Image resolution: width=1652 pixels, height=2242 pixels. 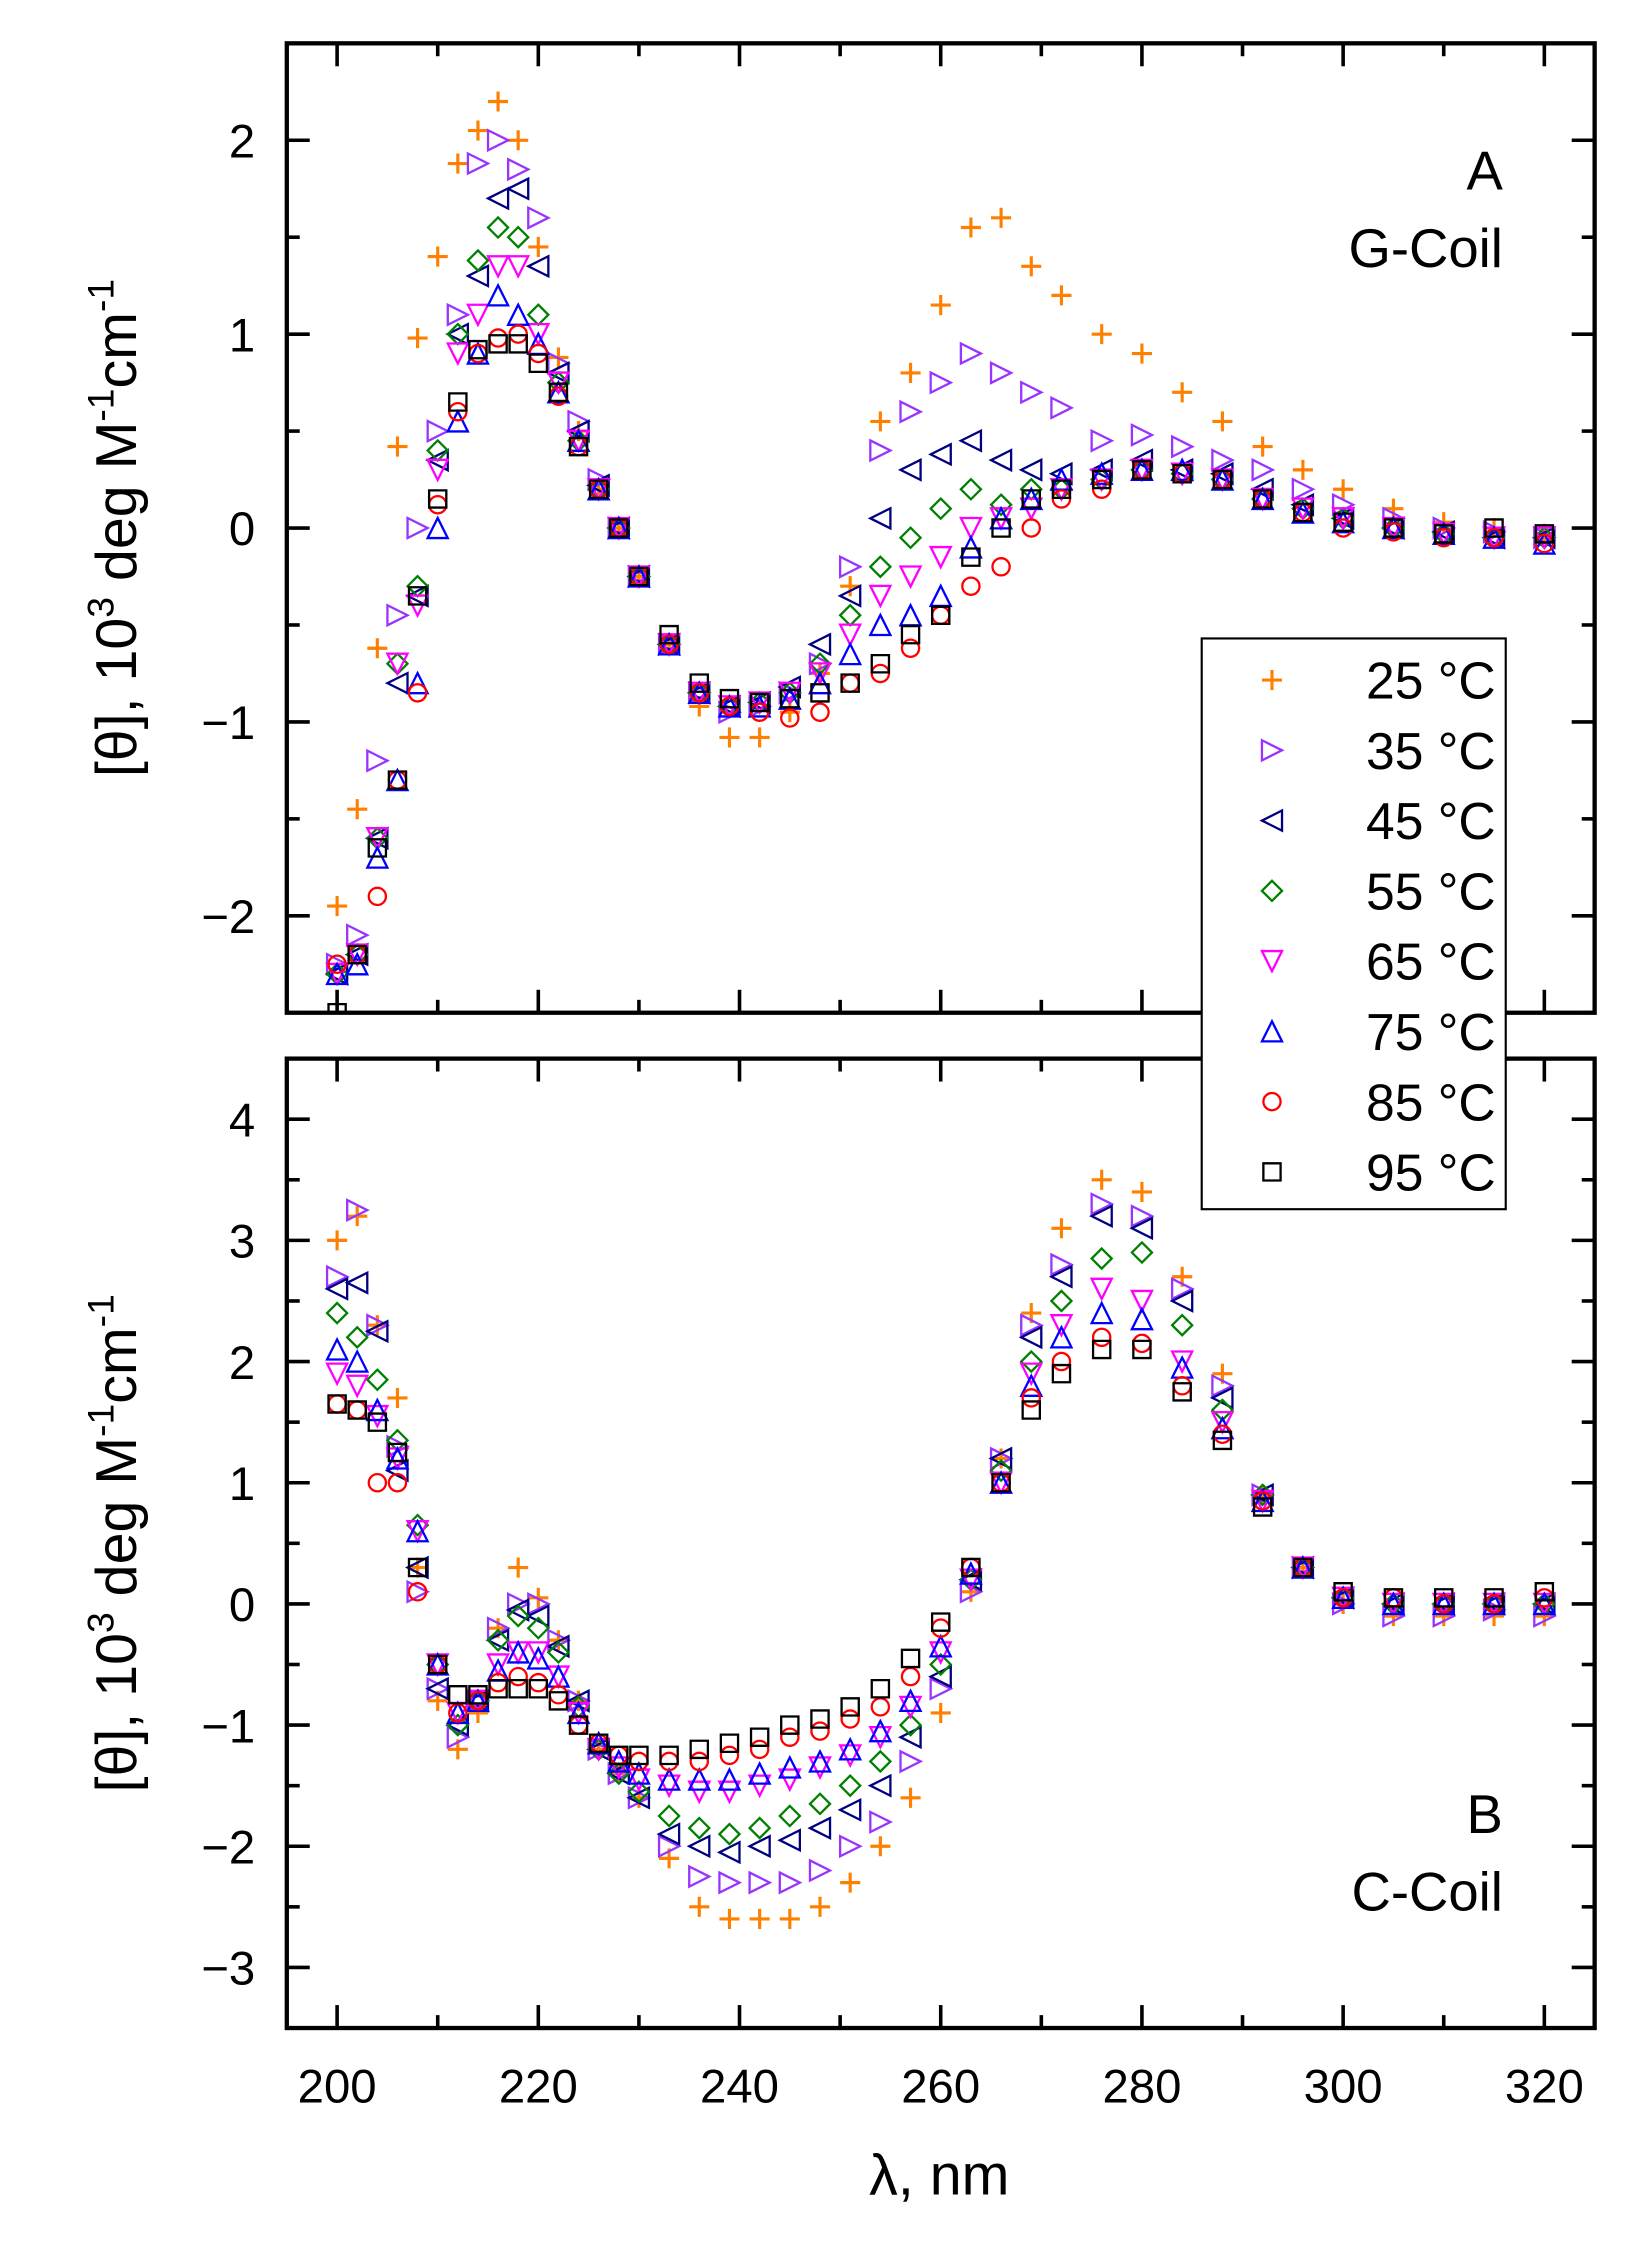 I want to click on triangle-left-marker-icon, so click(x=1271, y=820).